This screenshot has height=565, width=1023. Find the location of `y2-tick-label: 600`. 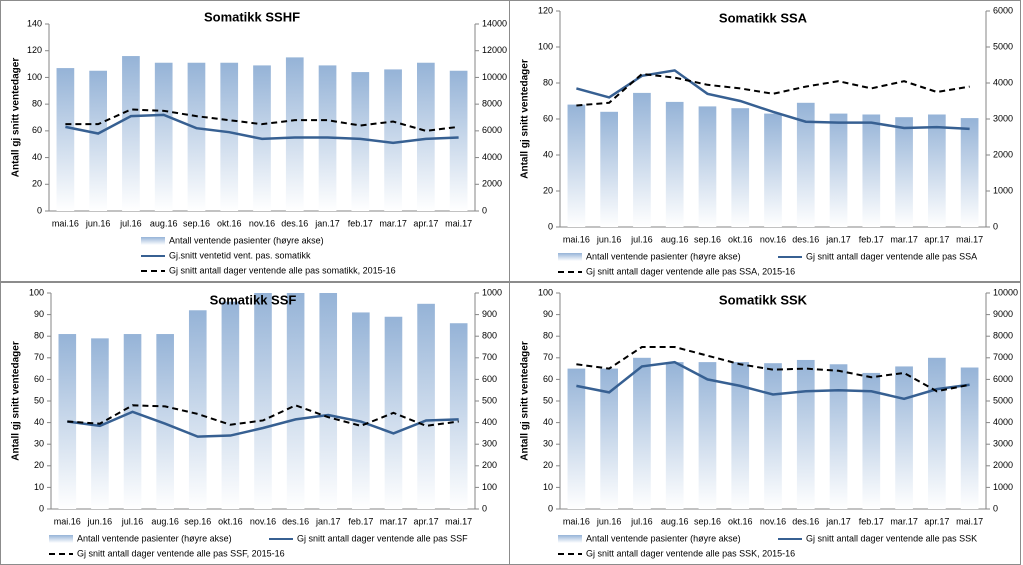

y2-tick-label: 600 is located at coordinates (489, 379).